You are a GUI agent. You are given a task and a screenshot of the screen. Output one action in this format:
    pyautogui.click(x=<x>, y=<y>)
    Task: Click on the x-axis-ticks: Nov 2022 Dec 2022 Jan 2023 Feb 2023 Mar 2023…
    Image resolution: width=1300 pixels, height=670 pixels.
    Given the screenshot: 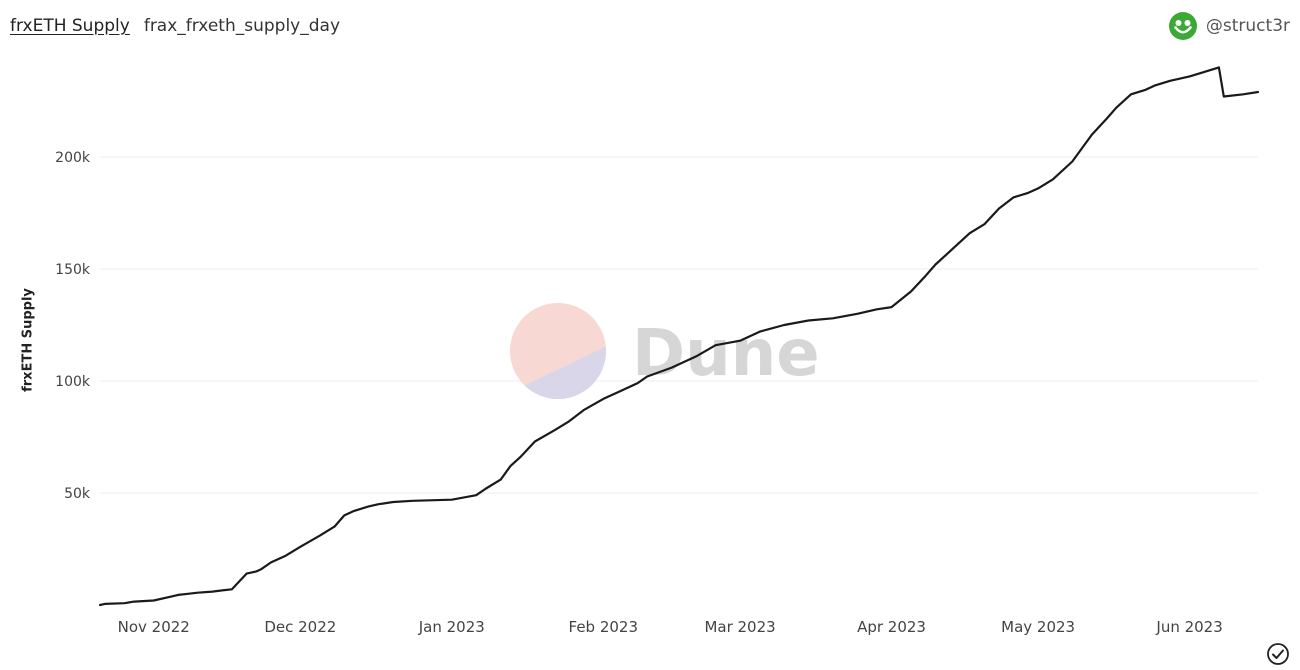 What is the action you would take?
    pyautogui.click(x=670, y=627)
    